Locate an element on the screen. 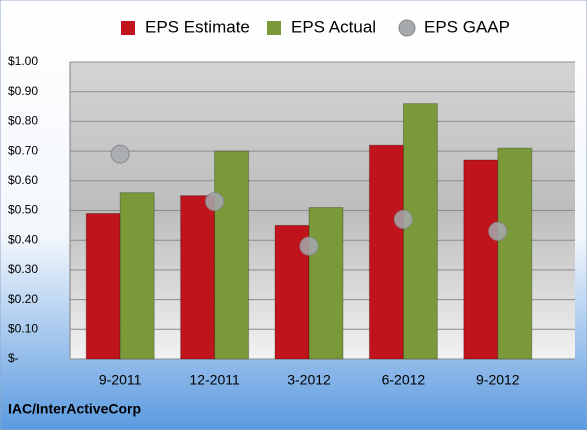 The width and height of the screenshot is (587, 430). footnote: IAC/InterActiveCorp is located at coordinates (74, 409).